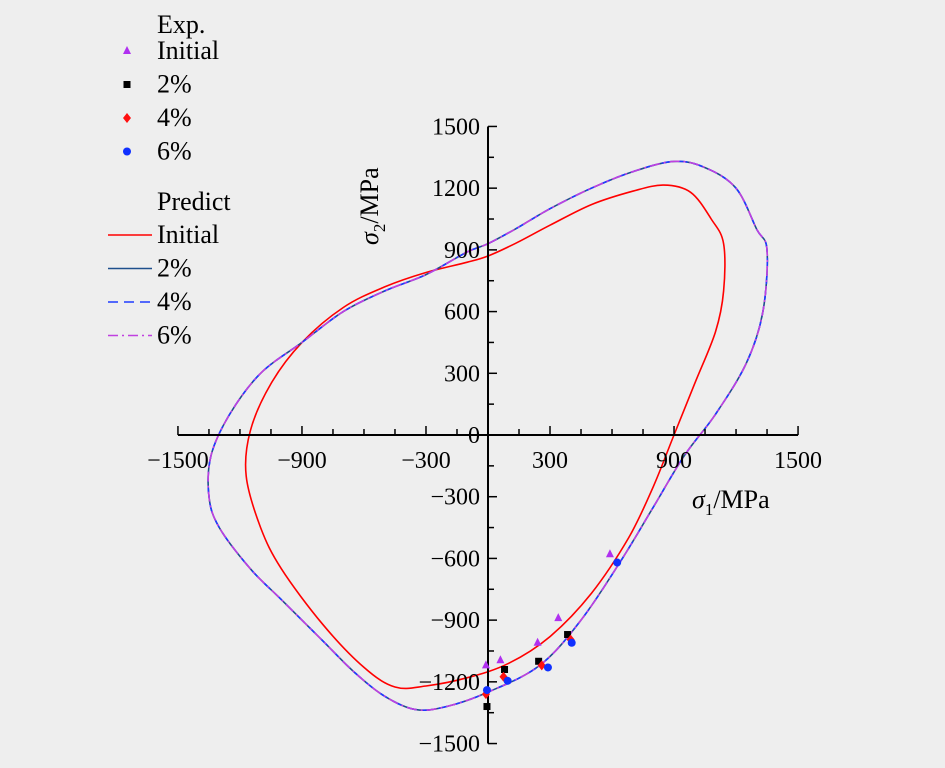 This screenshot has width=945, height=768. I want to click on legend-exp-header: Exp., so click(181, 24).